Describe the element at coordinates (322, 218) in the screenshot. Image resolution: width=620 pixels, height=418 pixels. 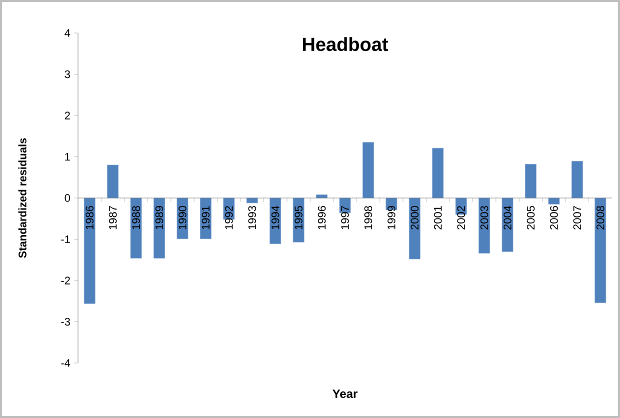
I see `x-tick-label: 1996` at that location.